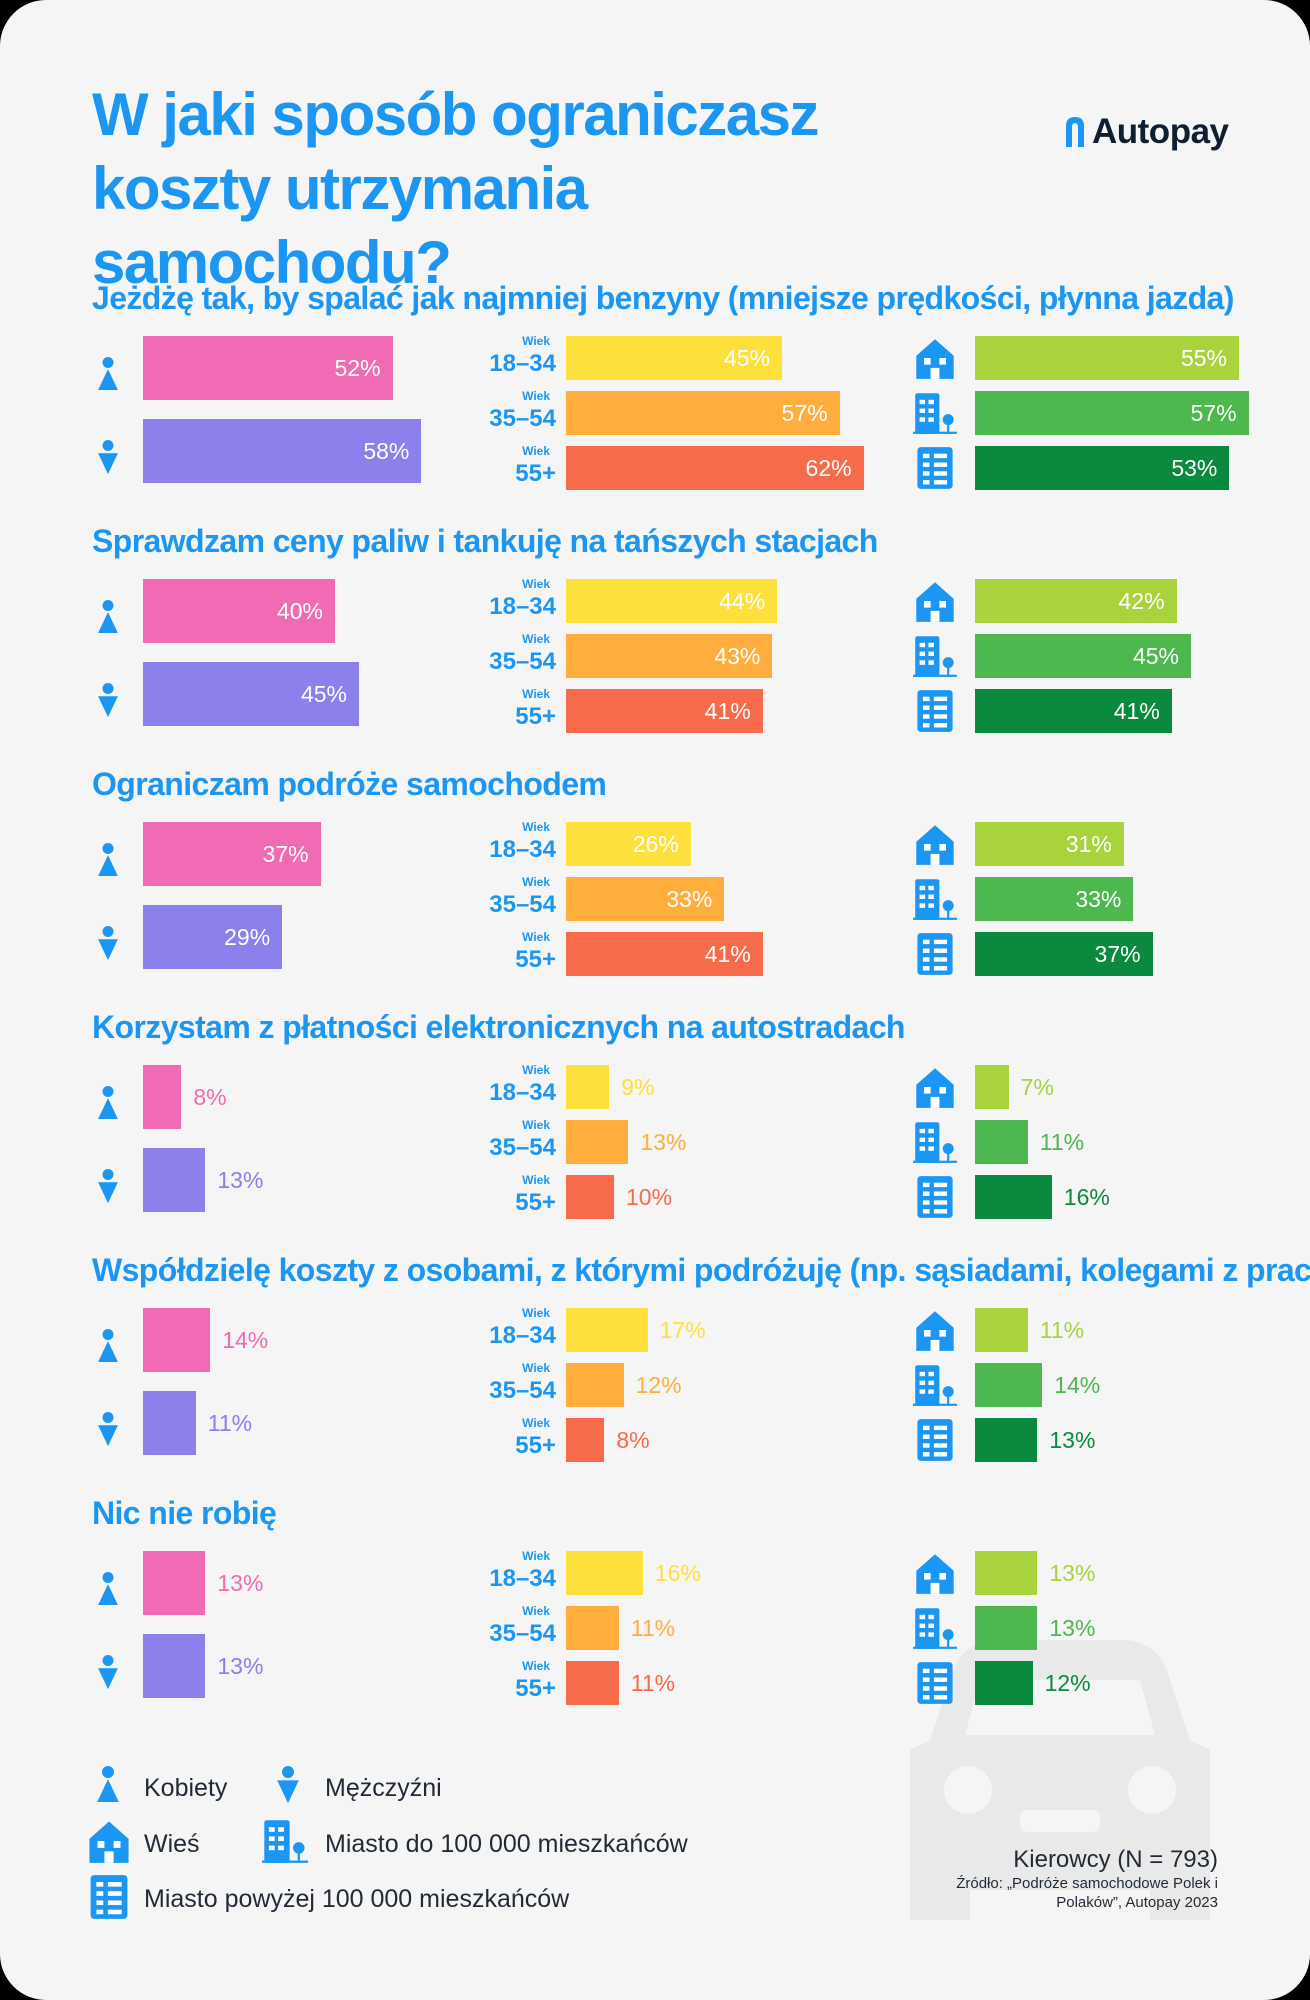 The image size is (1310, 2000). Describe the element at coordinates (1075, 132) in the screenshot. I see `autopay-logo-icon` at that location.